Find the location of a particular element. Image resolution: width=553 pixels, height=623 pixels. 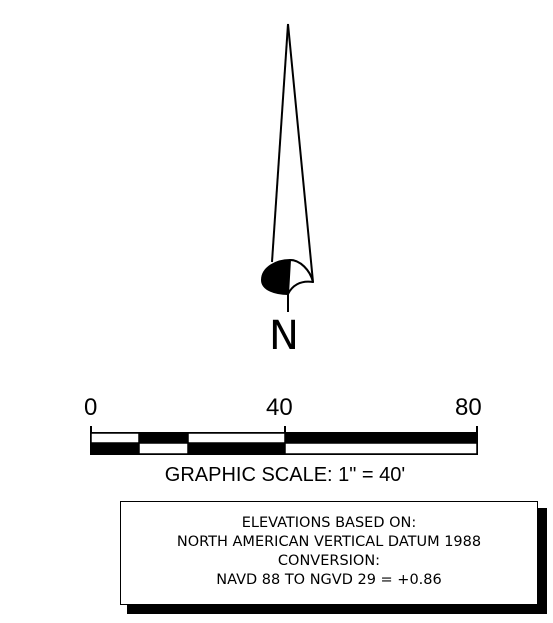

scale-tick-label-0: 0 is located at coordinates (91, 407).